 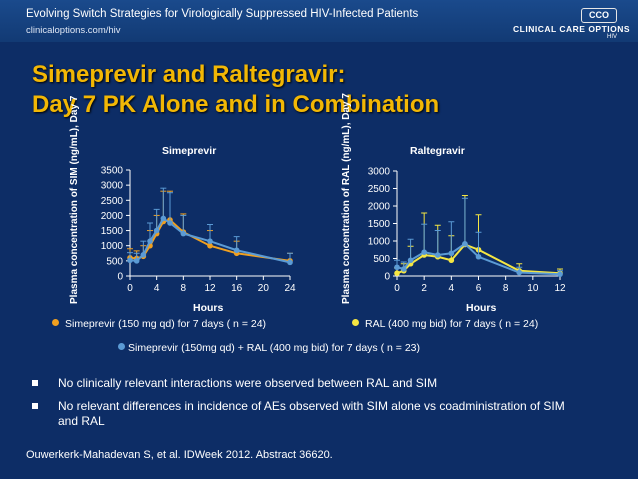 What do you see at coordinates (481, 308) in the screenshot?
I see `x-axis-label-raltegravir: Hours` at bounding box center [481, 308].